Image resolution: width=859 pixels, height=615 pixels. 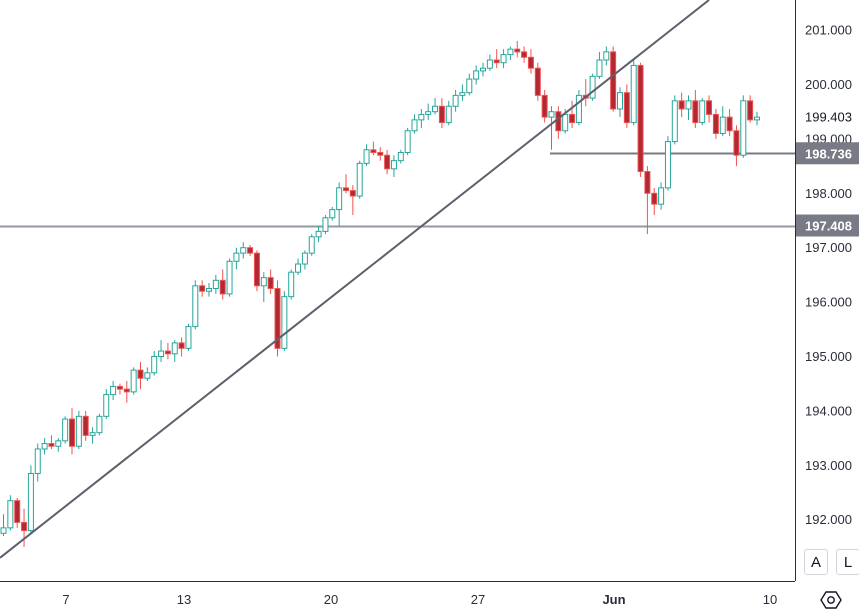 I want to click on date-tick-label: Jun, so click(x=613, y=599).